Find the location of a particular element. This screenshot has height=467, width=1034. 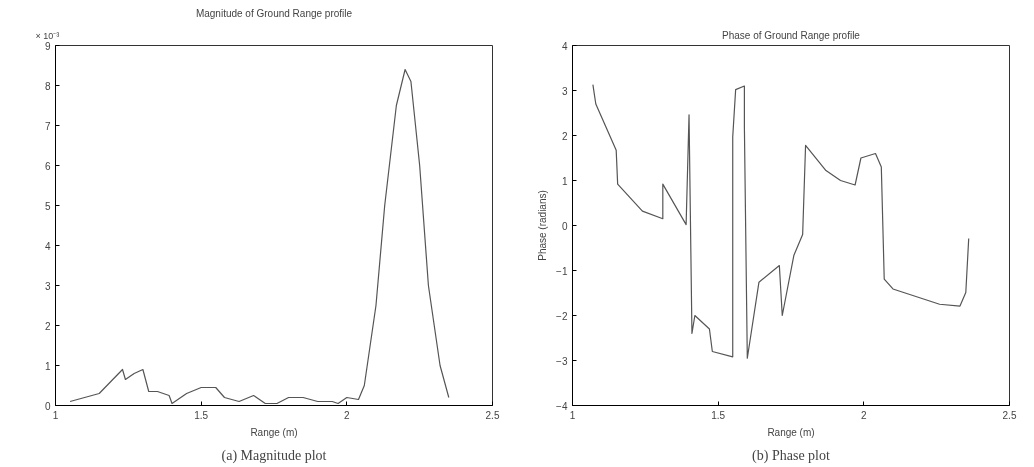

y-tick-label: 9 is located at coordinates (47, 46).